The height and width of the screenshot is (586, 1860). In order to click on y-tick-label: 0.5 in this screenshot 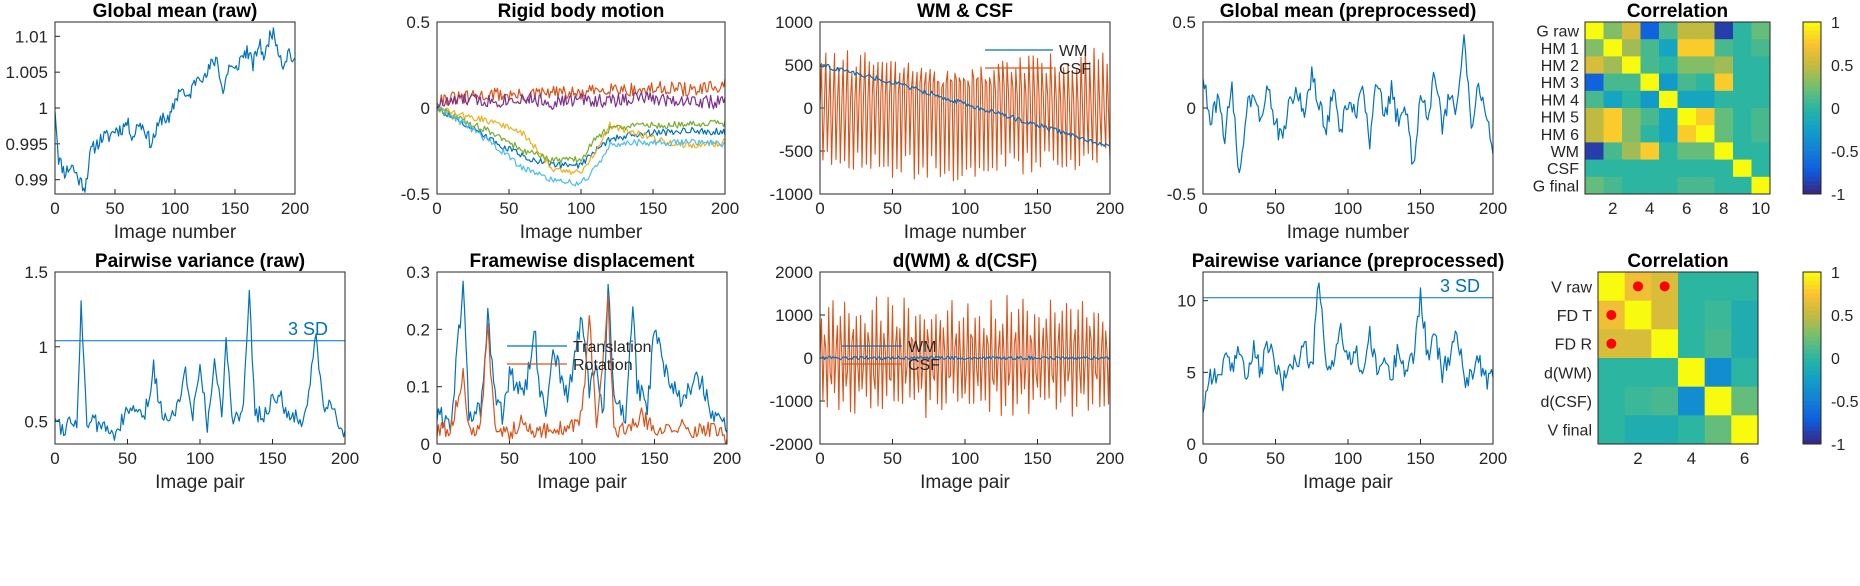, I will do `click(36, 422)`.